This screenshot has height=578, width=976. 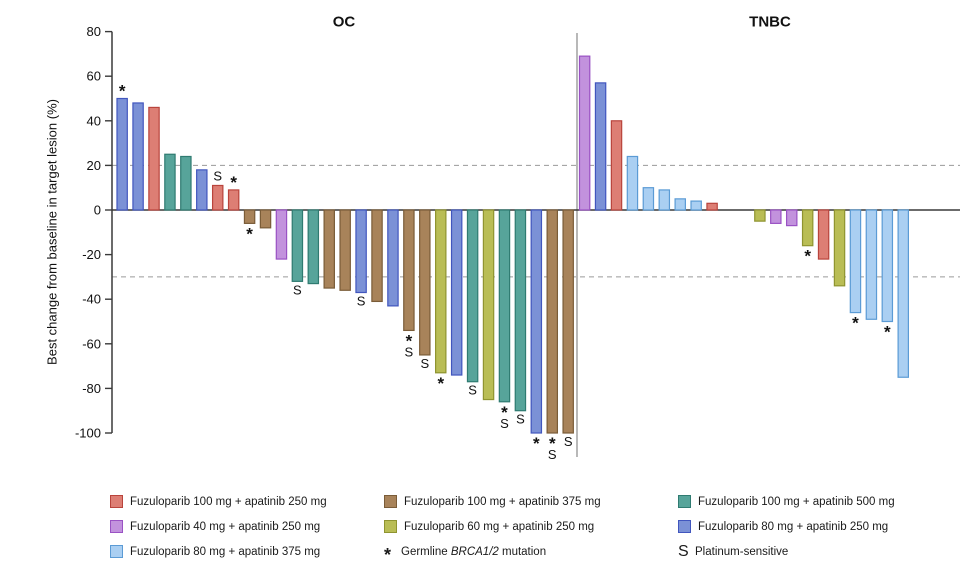 I want to click on legend-item-platinum: S Platinum-sensitive, so click(x=786, y=551).